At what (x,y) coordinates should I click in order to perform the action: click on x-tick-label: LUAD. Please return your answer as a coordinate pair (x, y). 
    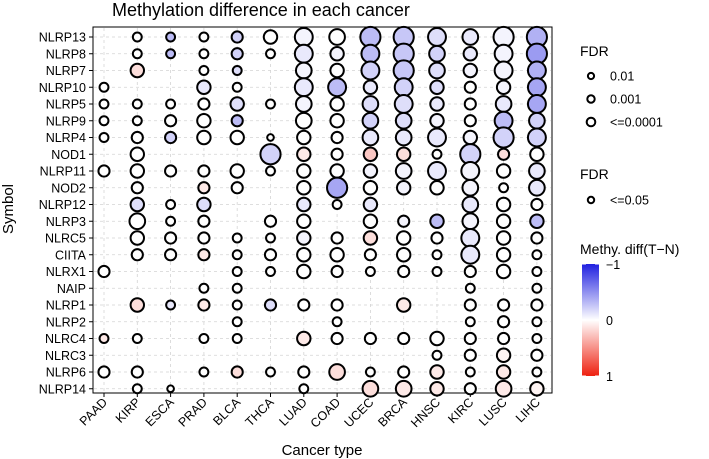
    Looking at the image, I should click on (292, 411).